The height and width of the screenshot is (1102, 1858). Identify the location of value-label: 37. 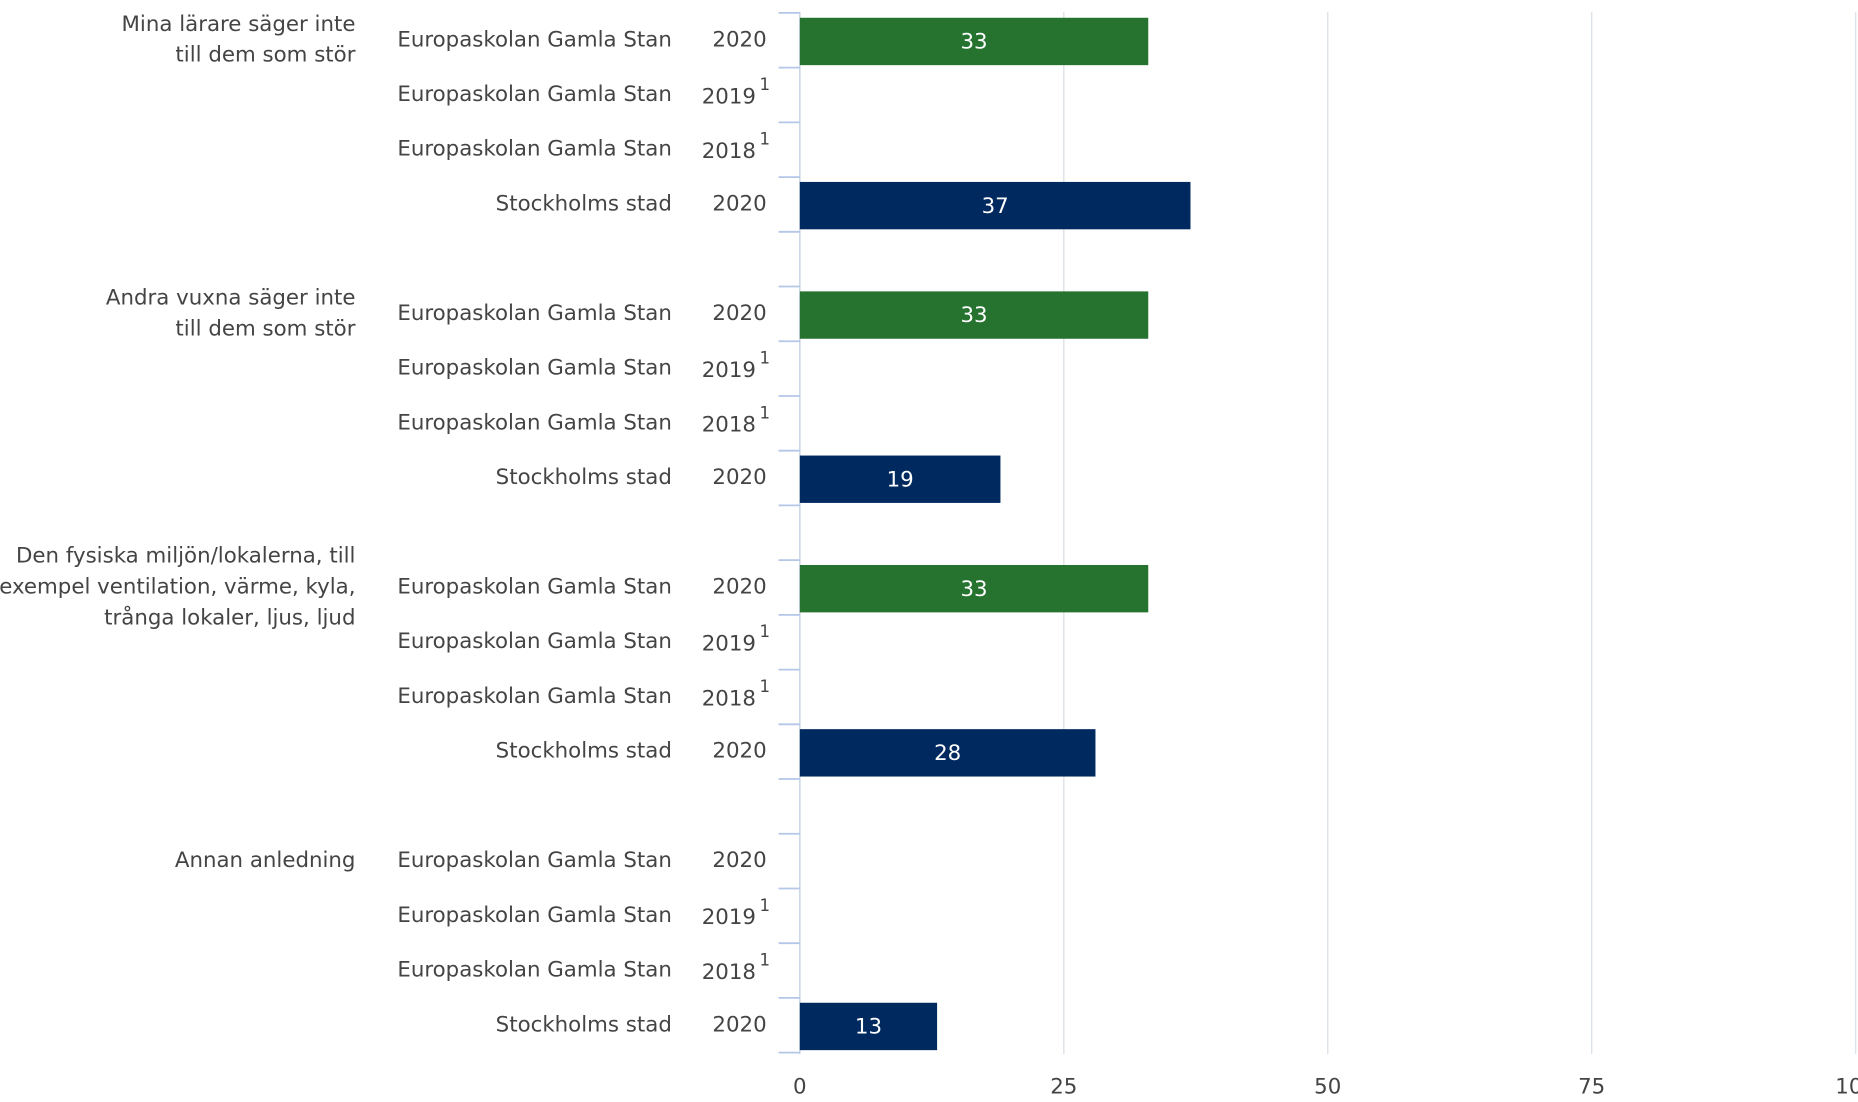
(995, 206).